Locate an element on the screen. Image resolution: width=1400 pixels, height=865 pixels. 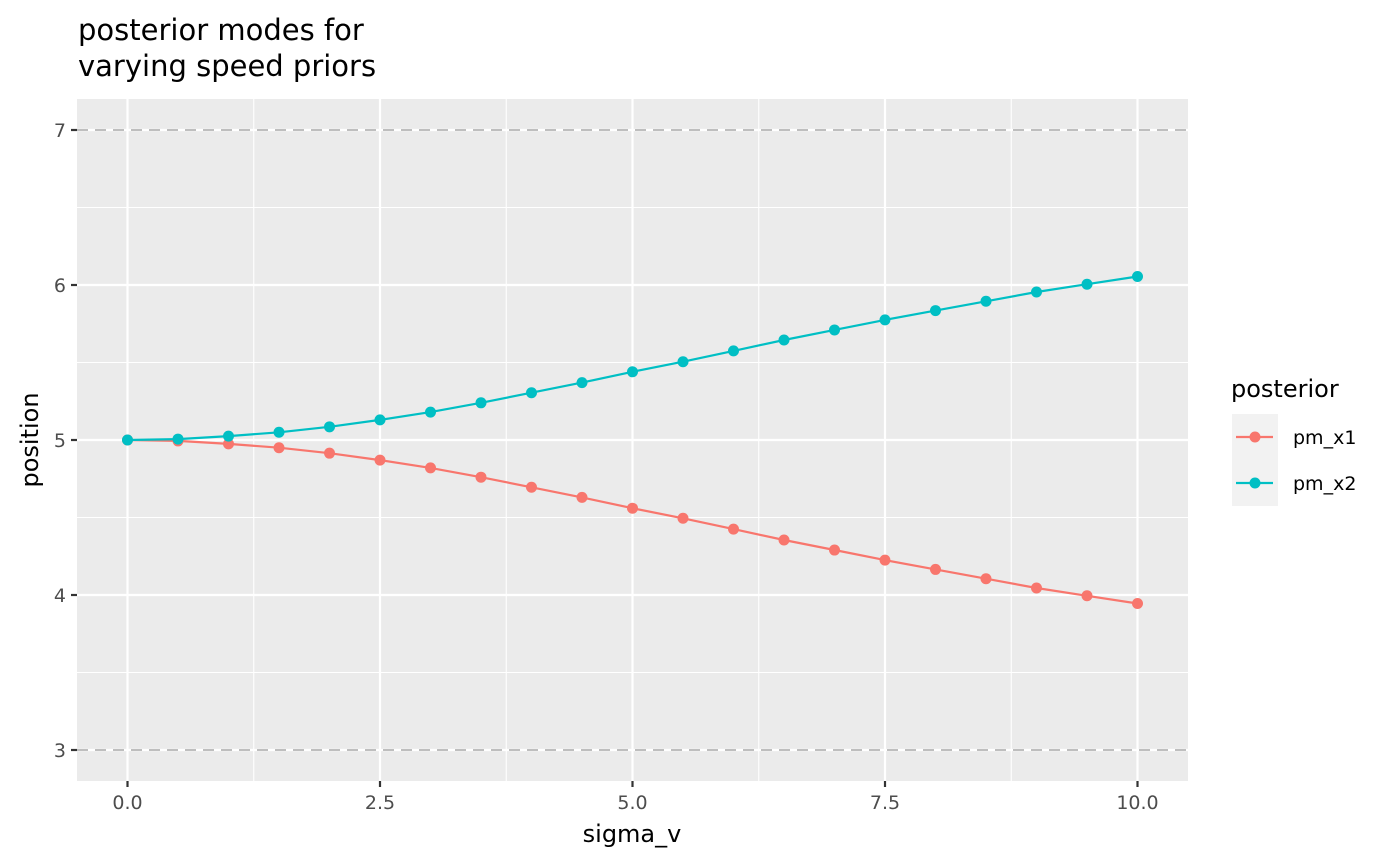
y-tick-label: 4 is located at coordinates (60, 596).